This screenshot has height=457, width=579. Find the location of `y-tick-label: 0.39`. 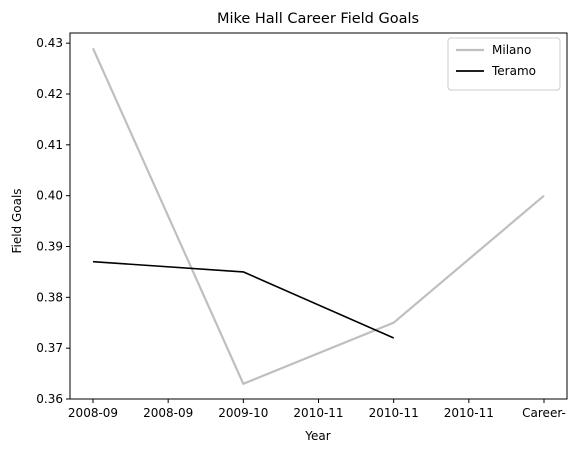

y-tick-label: 0.39 is located at coordinates (49, 247).